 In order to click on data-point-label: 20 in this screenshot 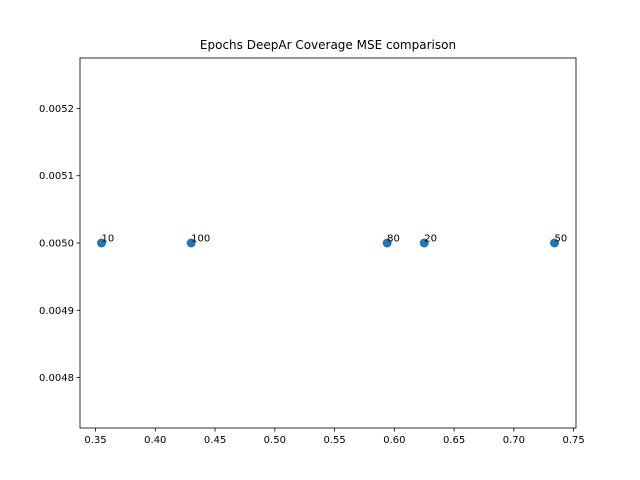, I will do `click(430, 239)`.